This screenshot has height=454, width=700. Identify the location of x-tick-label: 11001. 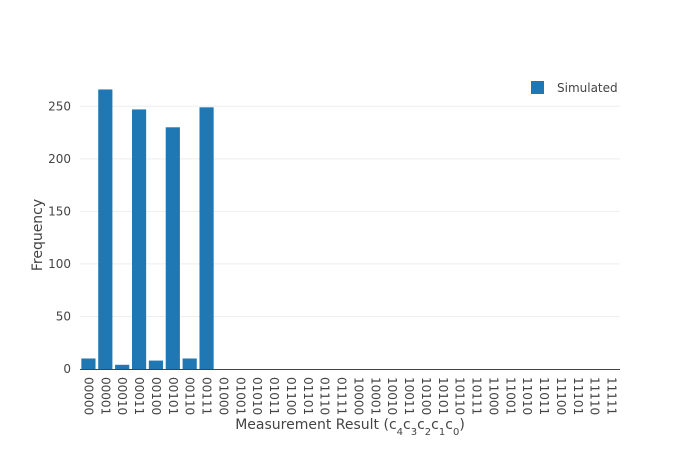
(510, 396).